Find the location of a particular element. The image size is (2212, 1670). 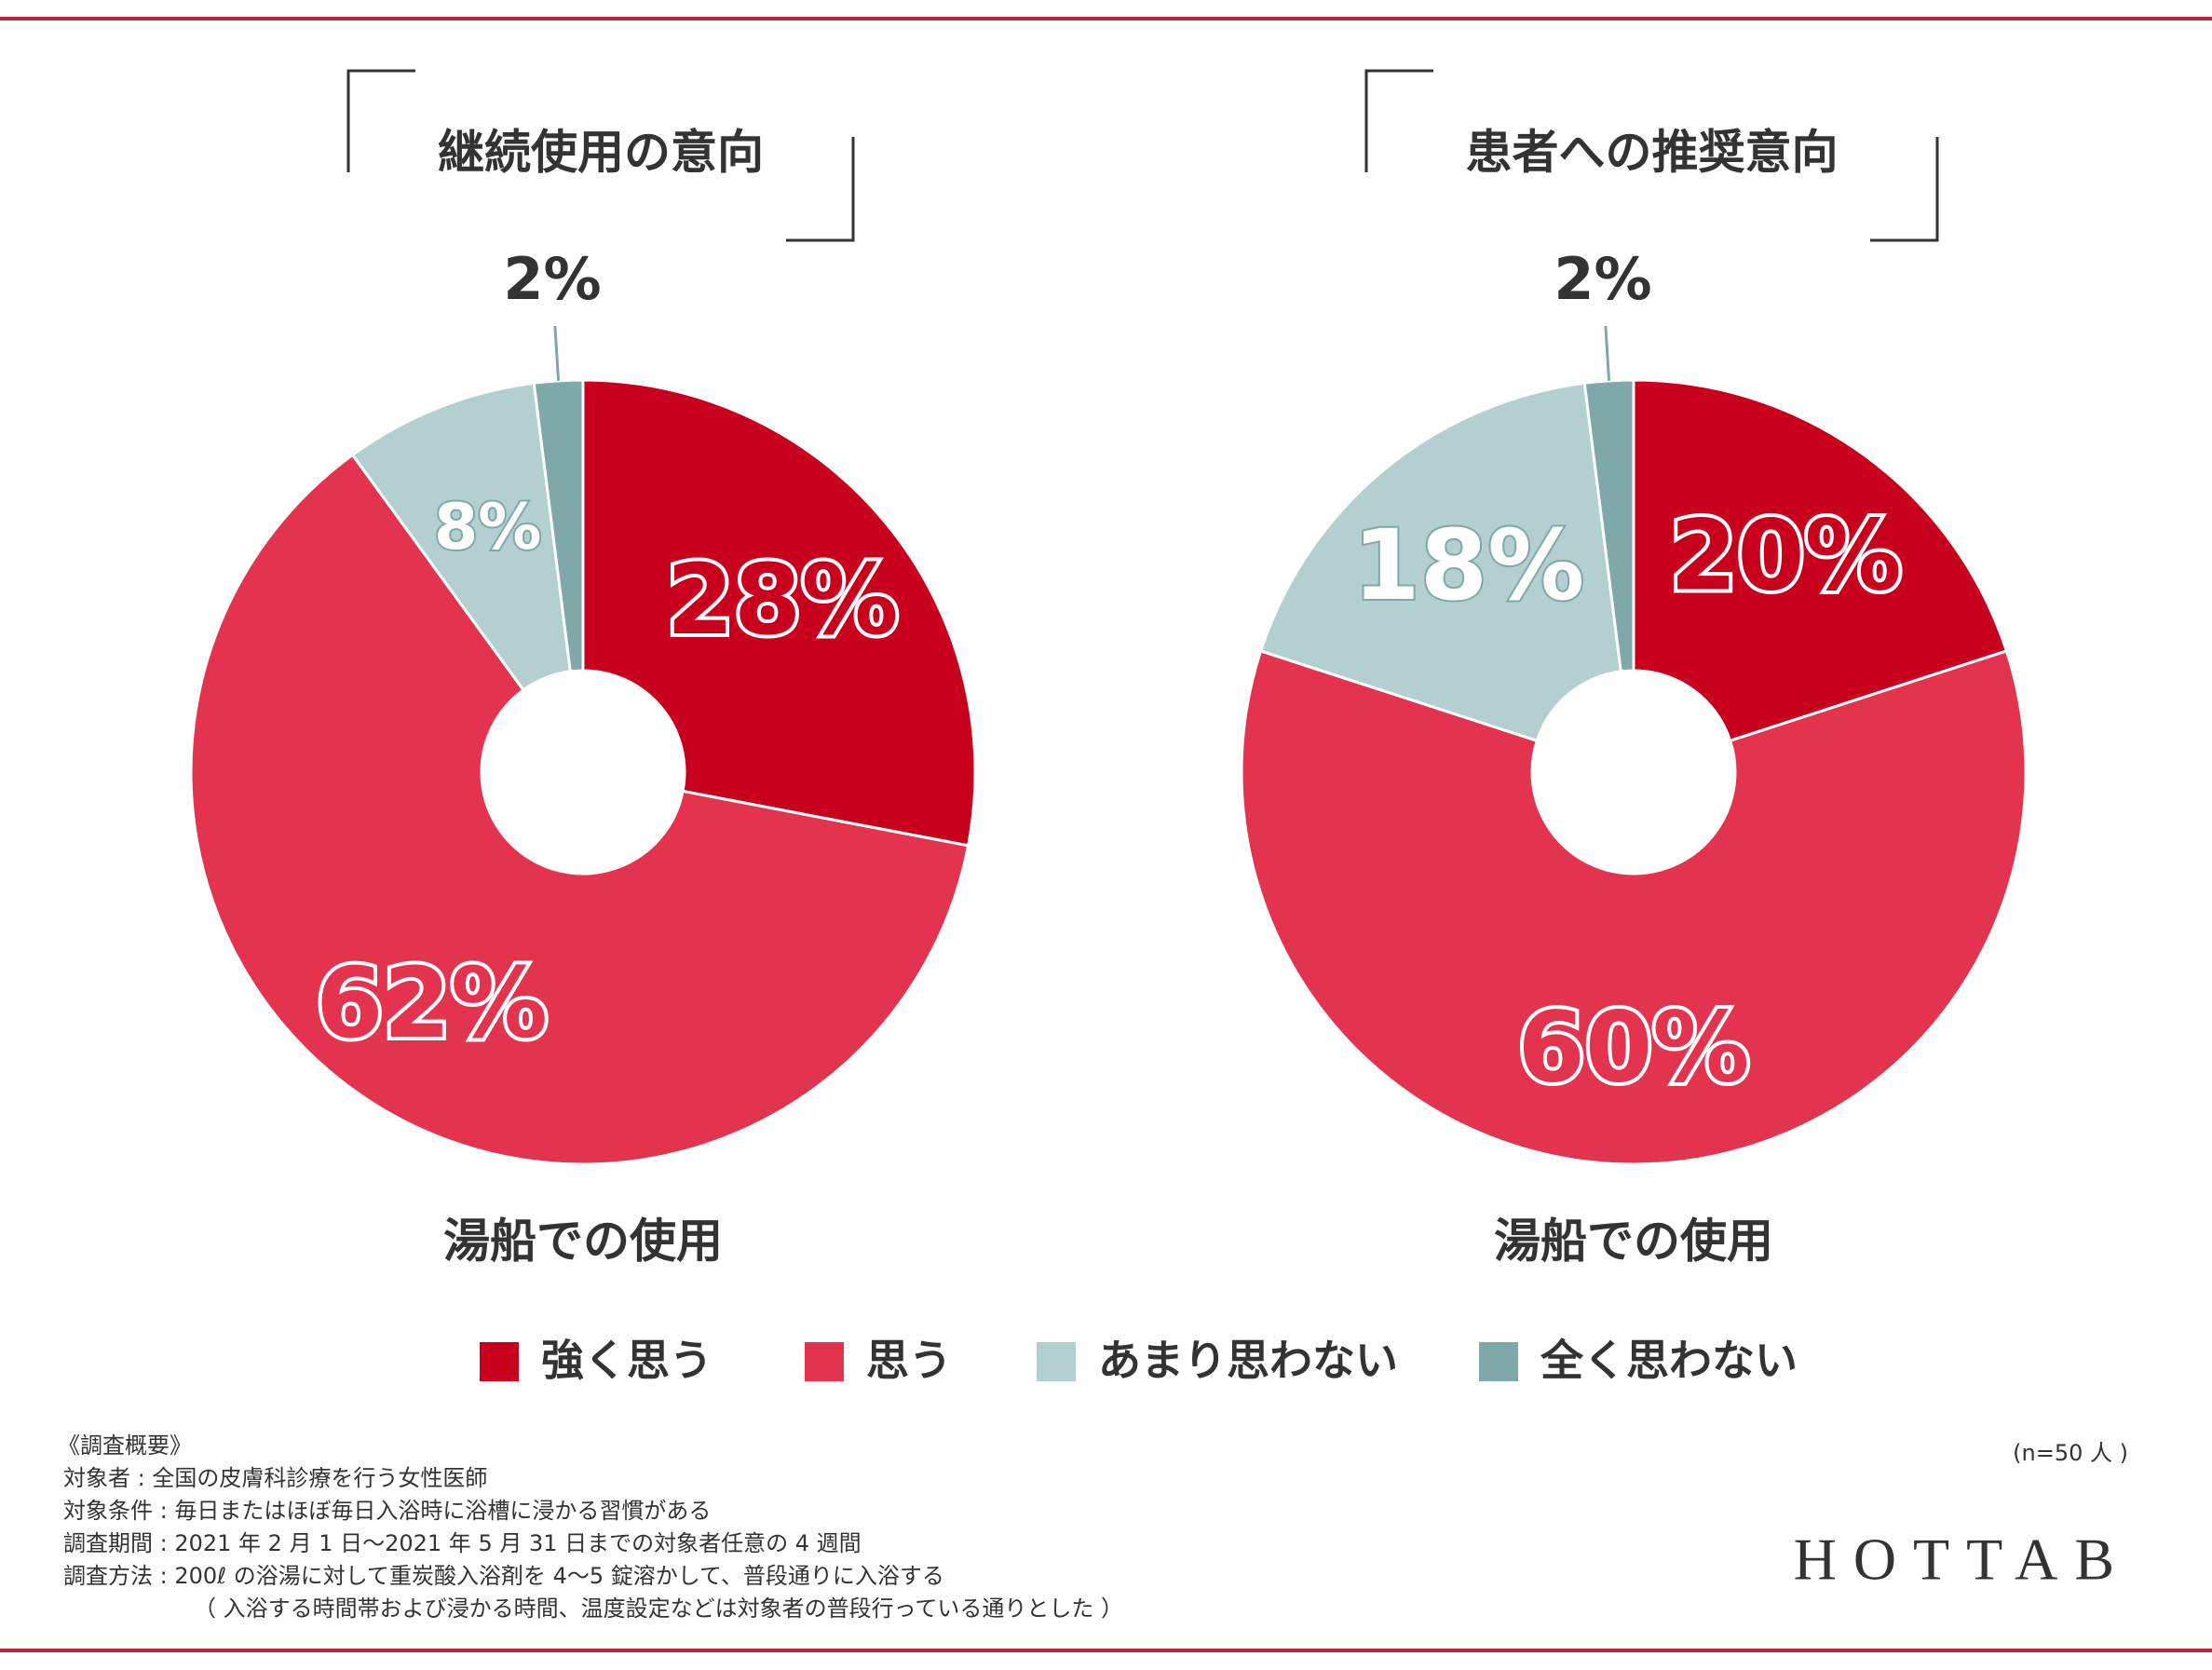

chart-title: 患者への推奨意向 is located at coordinates (1653, 153).